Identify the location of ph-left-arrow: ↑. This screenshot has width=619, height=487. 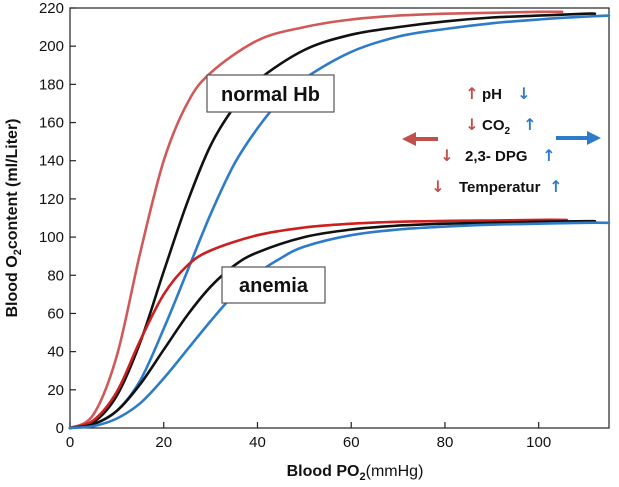
(471, 93).